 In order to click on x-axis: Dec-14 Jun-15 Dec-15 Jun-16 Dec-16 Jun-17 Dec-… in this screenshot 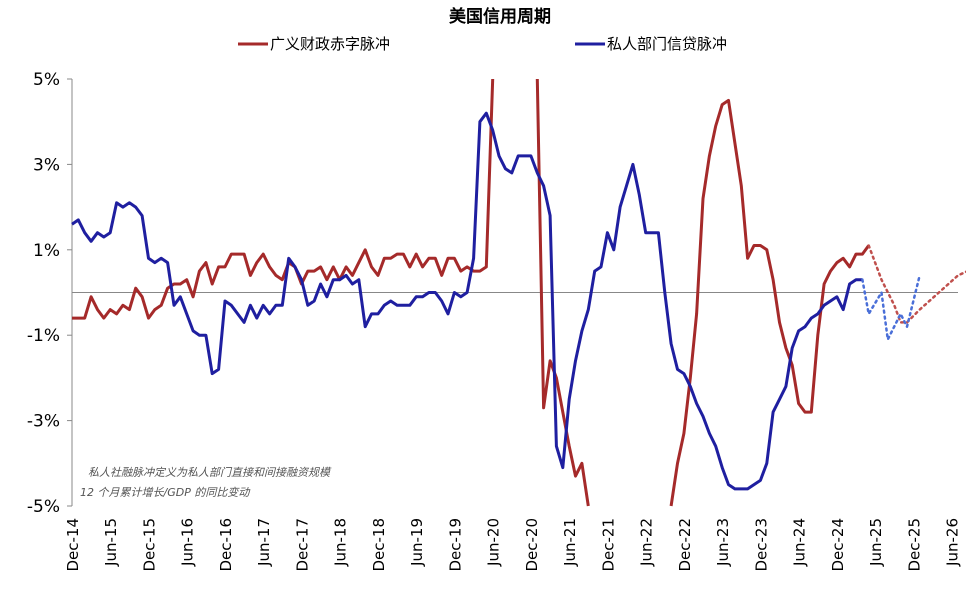, I will do `click(513, 545)`.